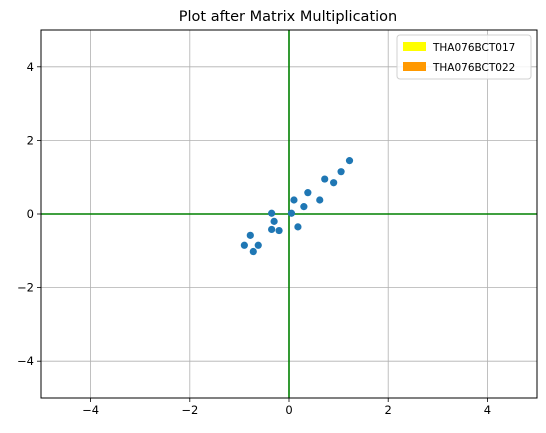 The height and width of the screenshot is (433, 546). I want to click on x-tick-label: −2, so click(189, 410).